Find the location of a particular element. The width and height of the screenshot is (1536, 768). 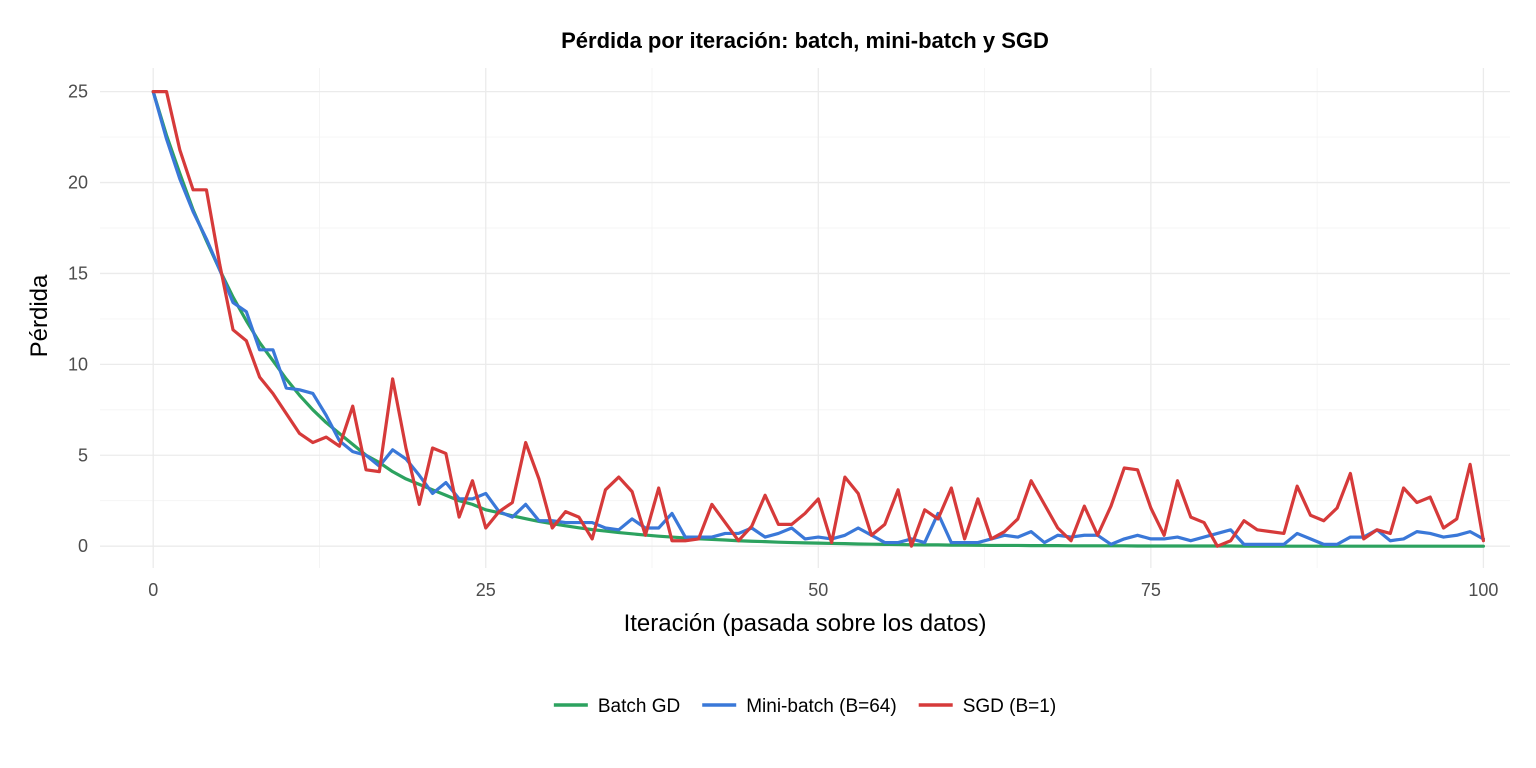

y-axis-ticks: 0 5 10 15 20 25 is located at coordinates (78, 319).